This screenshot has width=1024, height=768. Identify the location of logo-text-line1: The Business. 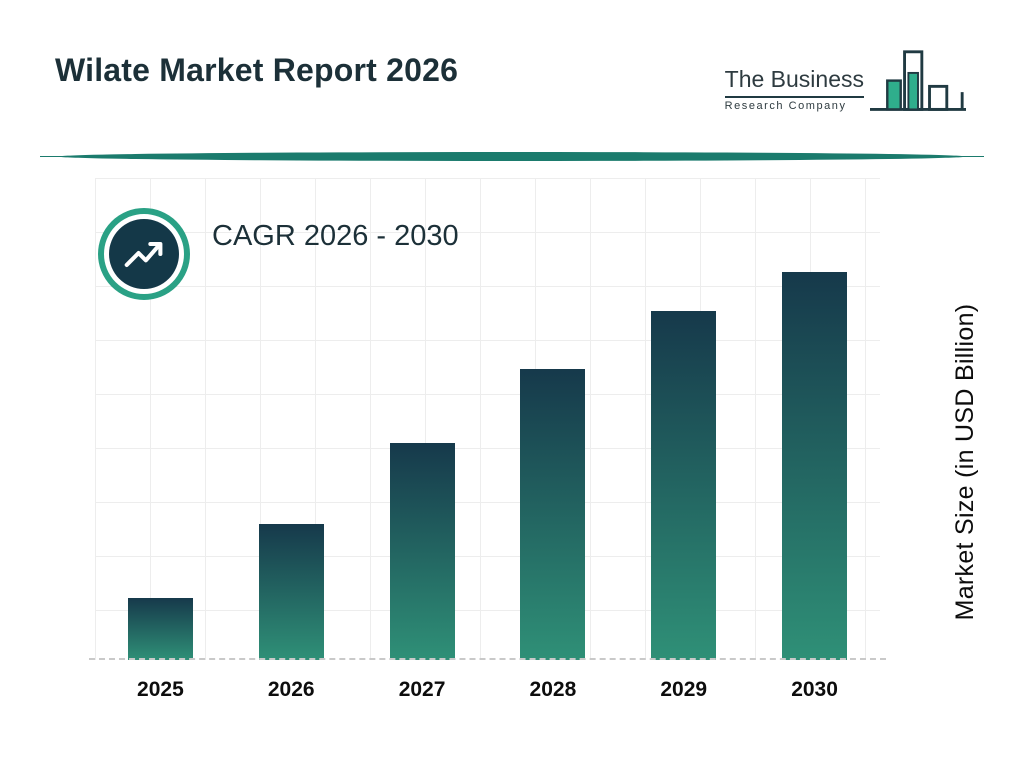
(794, 82).